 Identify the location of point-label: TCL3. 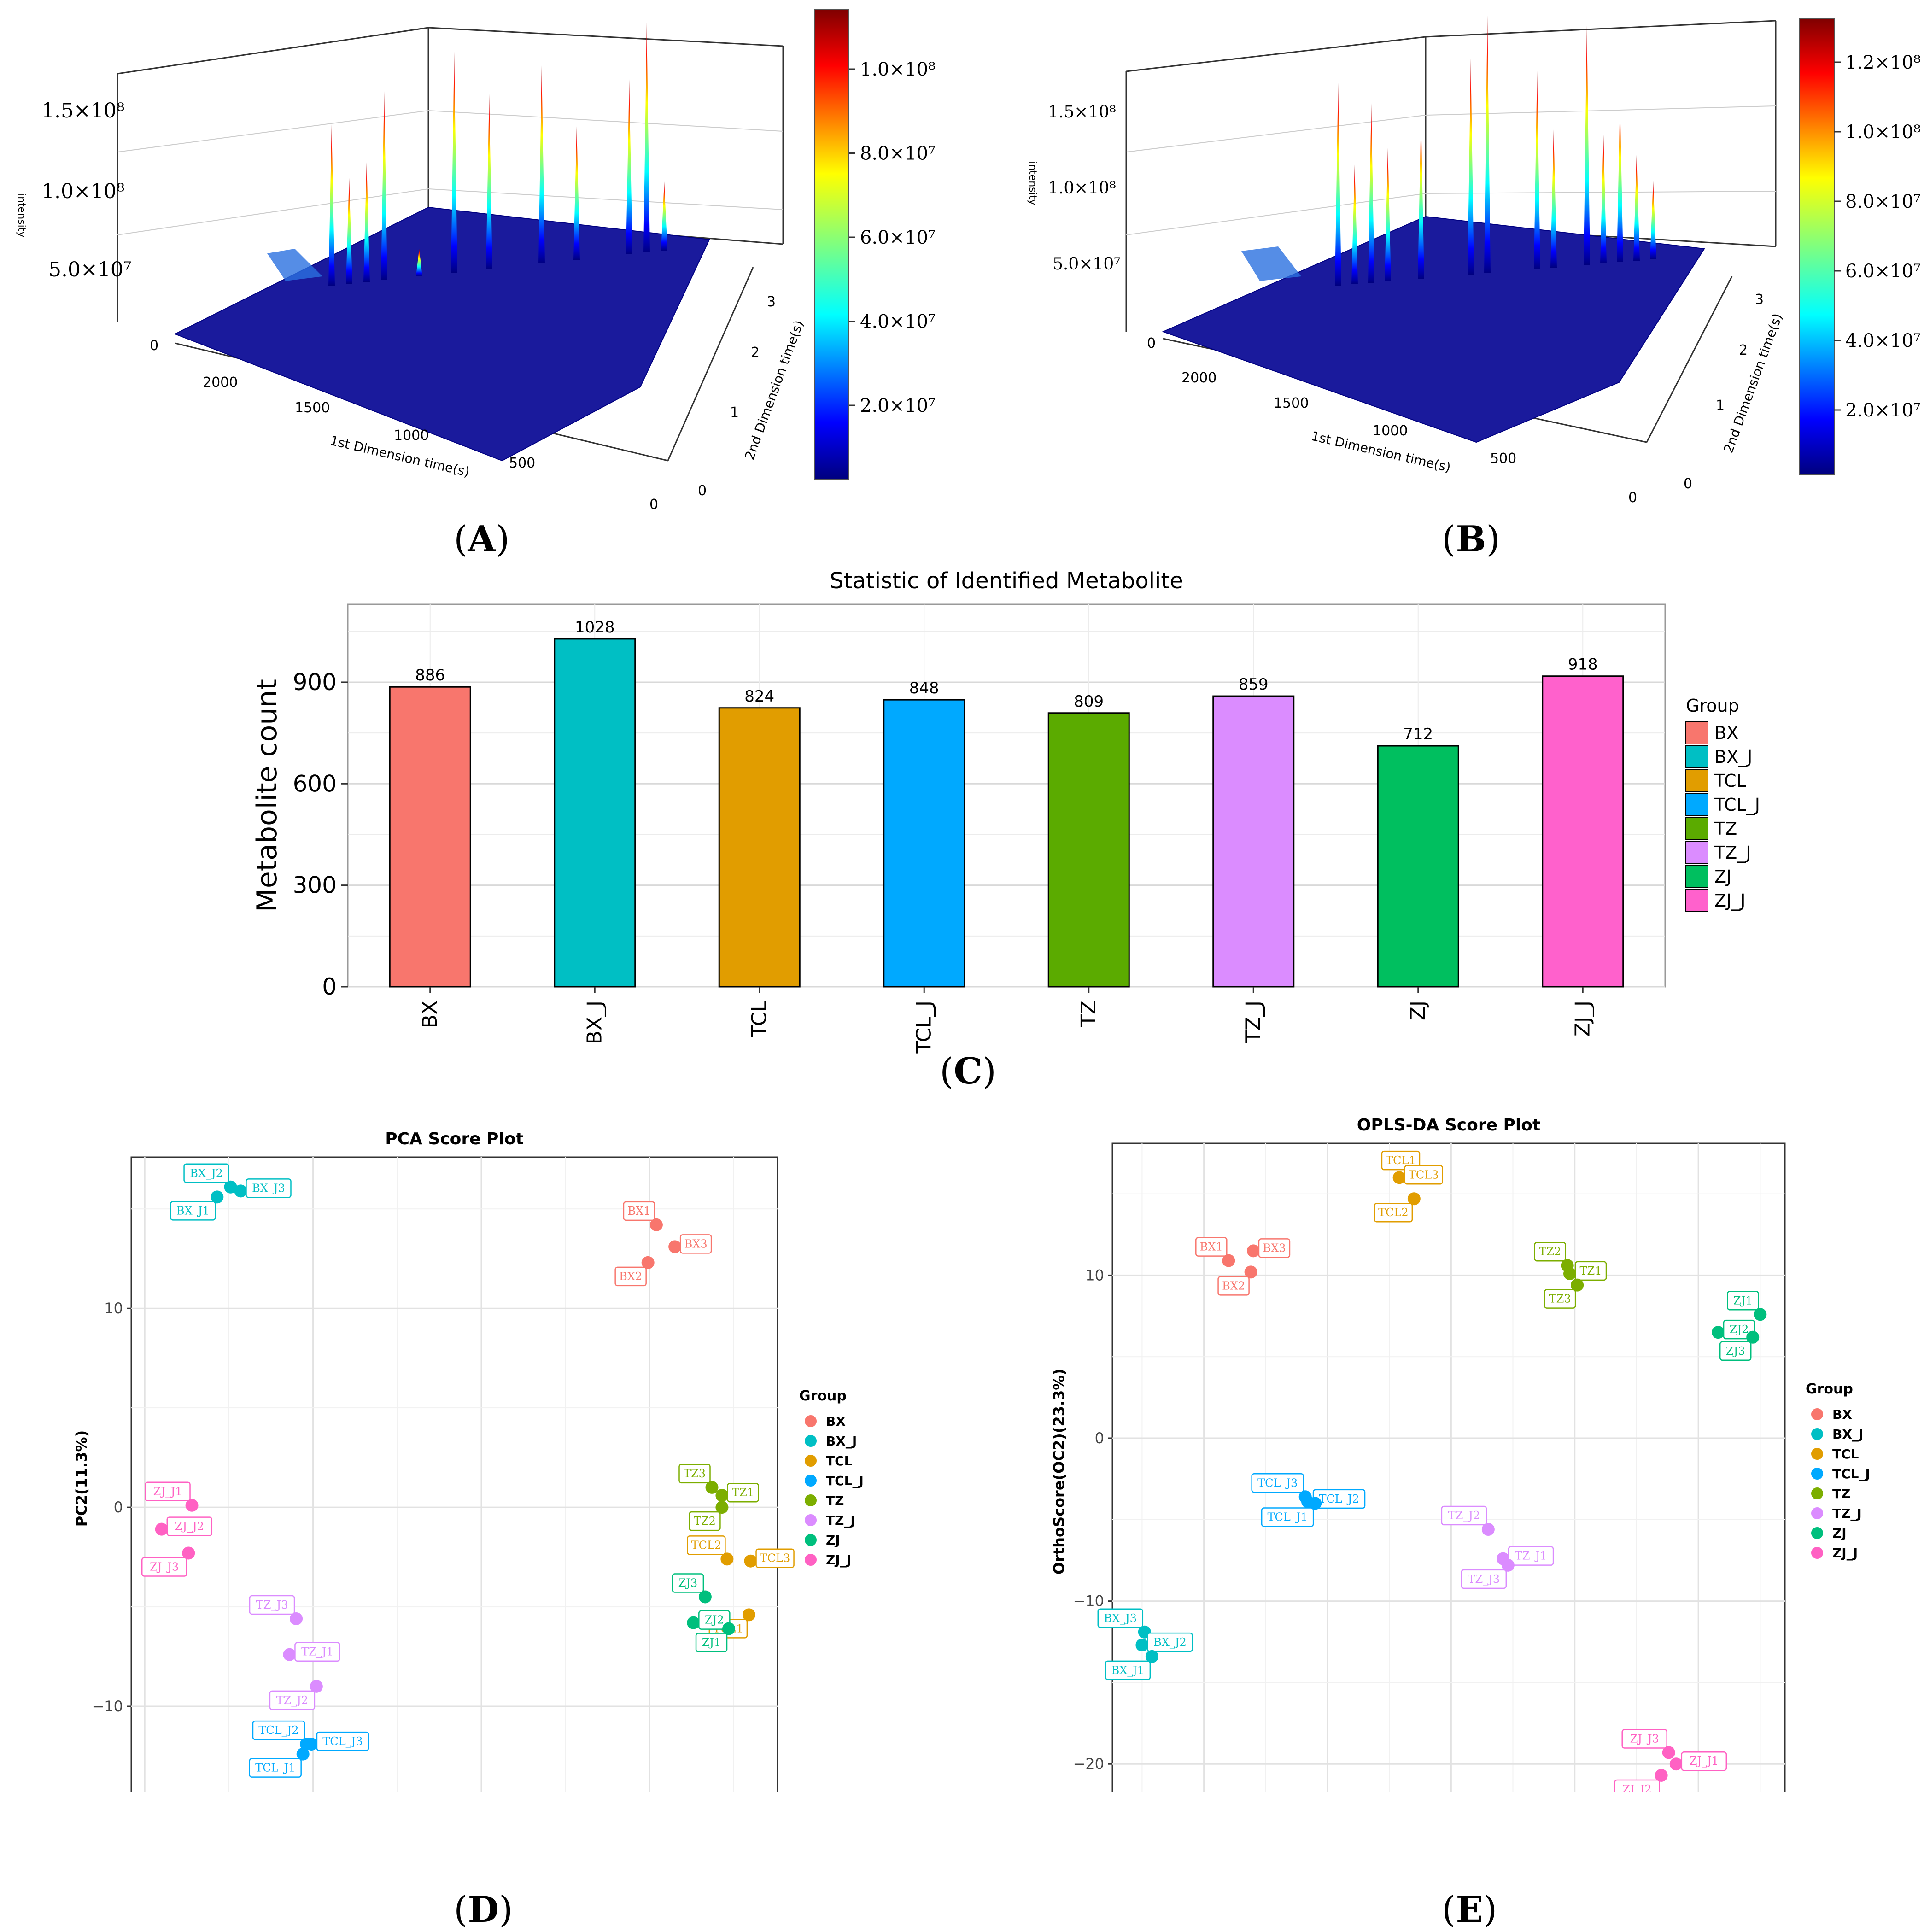
(1424, 1174).